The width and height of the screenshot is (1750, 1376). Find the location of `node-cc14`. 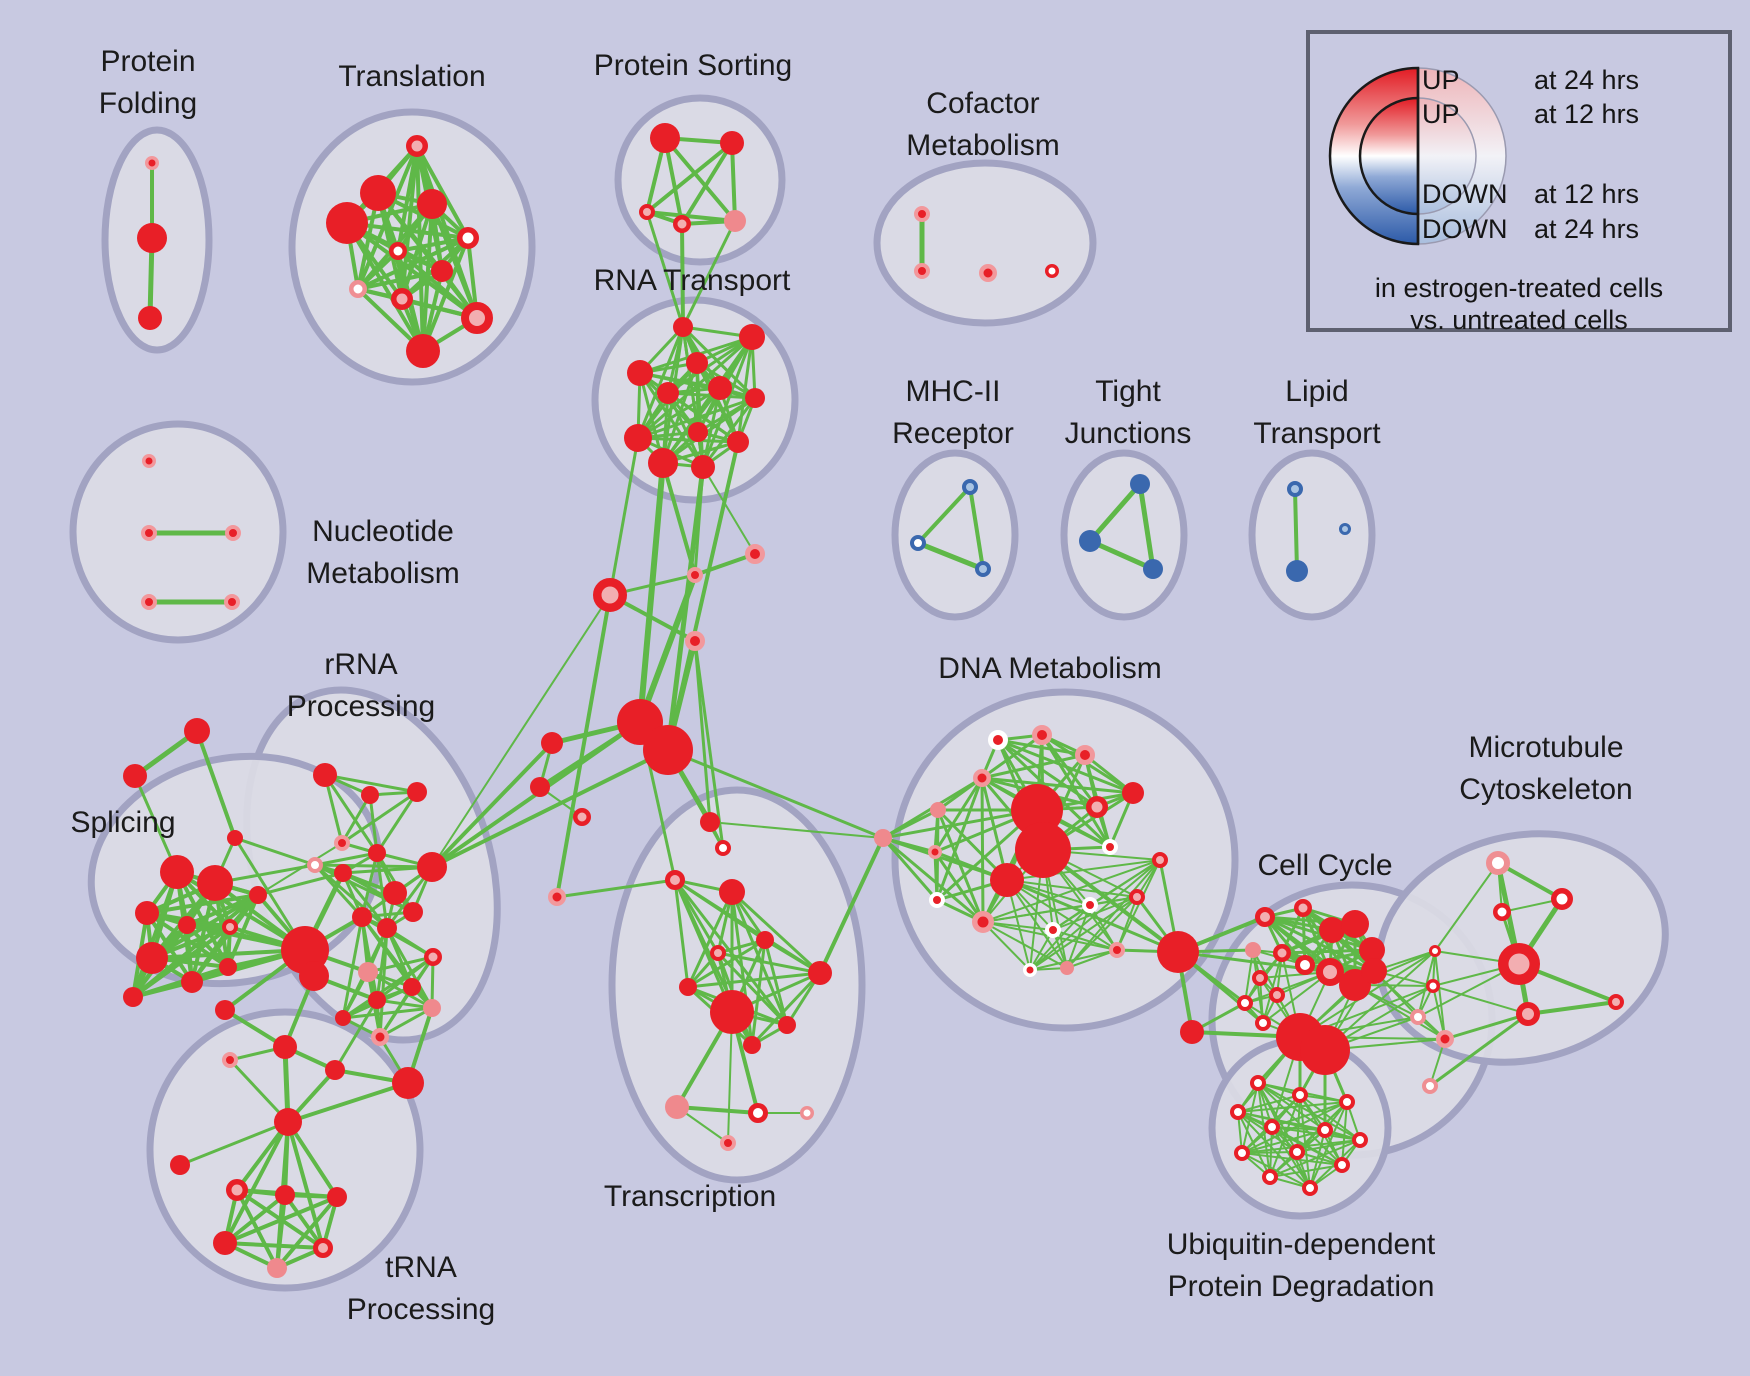

node-cc14 is located at coordinates (1277, 995).